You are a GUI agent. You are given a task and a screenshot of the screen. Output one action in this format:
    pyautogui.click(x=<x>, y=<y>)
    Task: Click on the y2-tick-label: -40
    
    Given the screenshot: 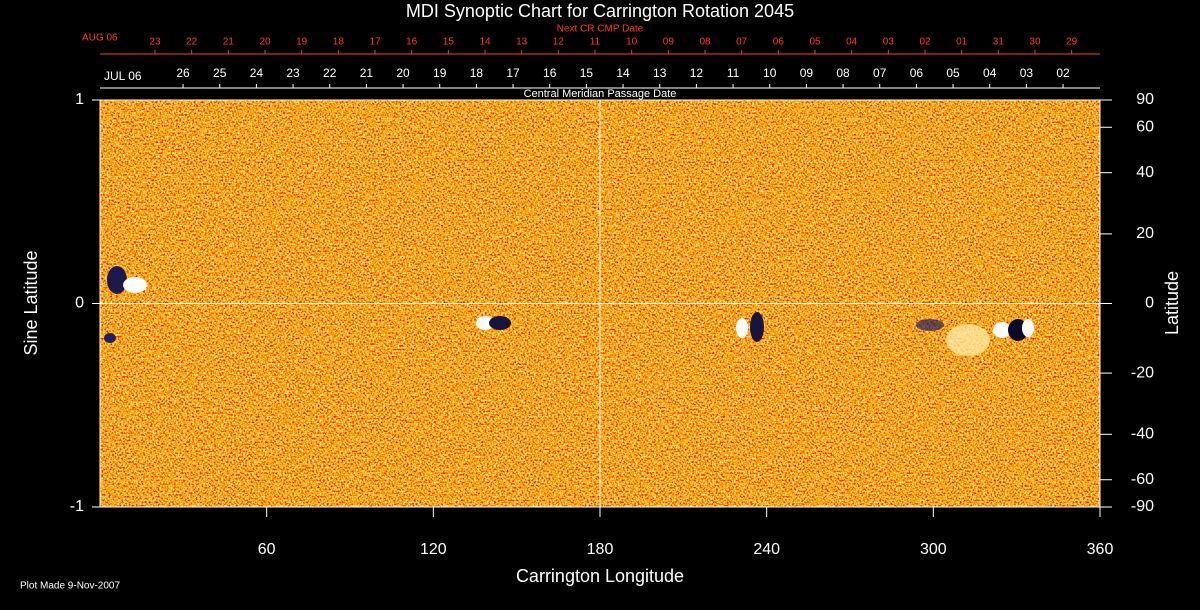 What is the action you would take?
    pyautogui.click(x=1142, y=434)
    